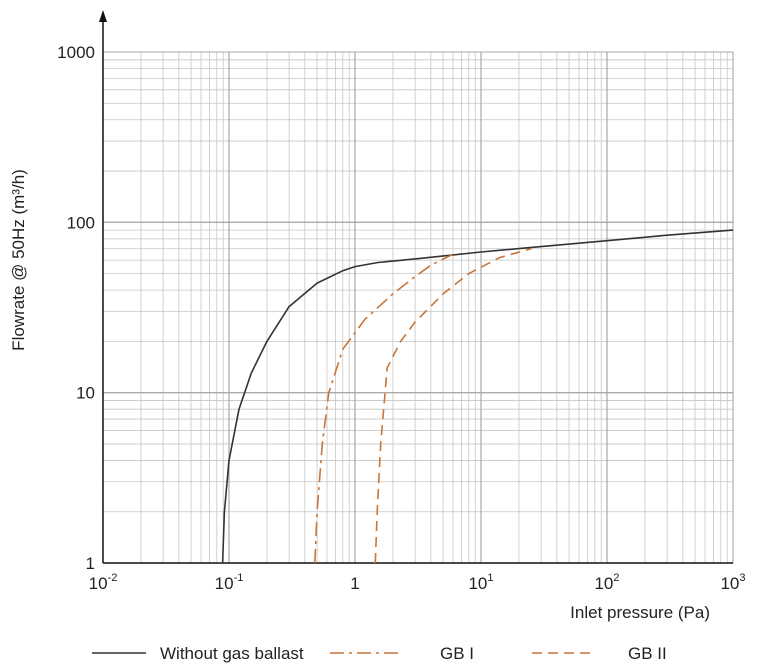 The image size is (762, 666). What do you see at coordinates (457, 653) in the screenshot?
I see `legend-label: GB I` at bounding box center [457, 653].